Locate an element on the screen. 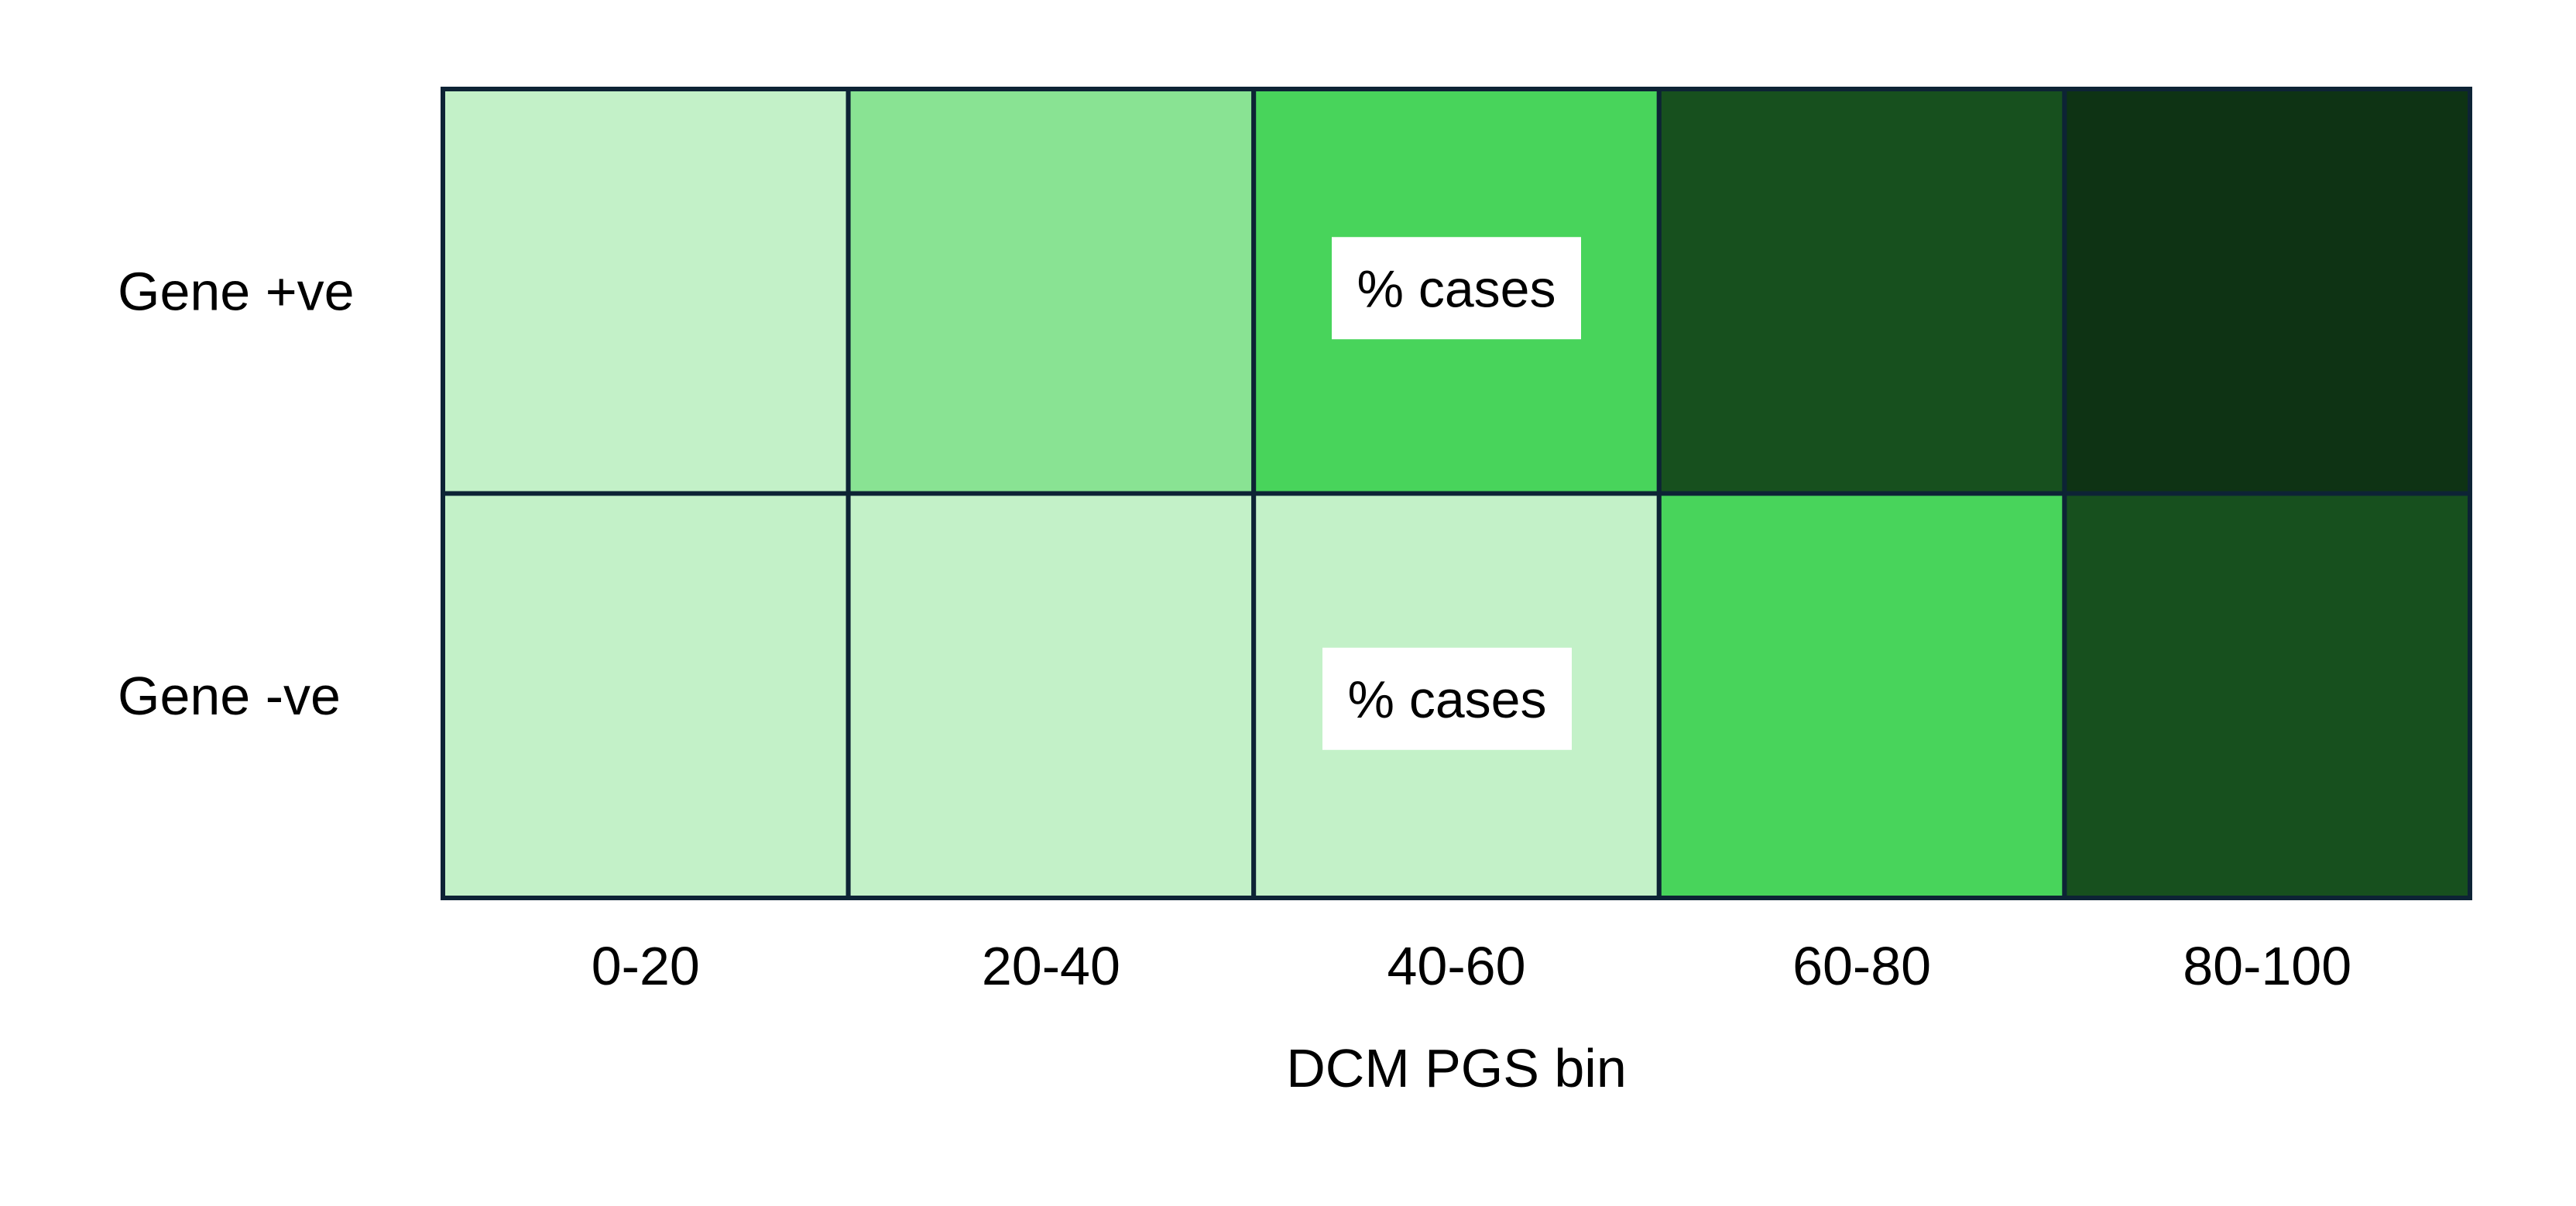 Image resolution: width=2576 pixels, height=1206 pixels. heatmap-cell-r1-c0 is located at coordinates (646, 695).